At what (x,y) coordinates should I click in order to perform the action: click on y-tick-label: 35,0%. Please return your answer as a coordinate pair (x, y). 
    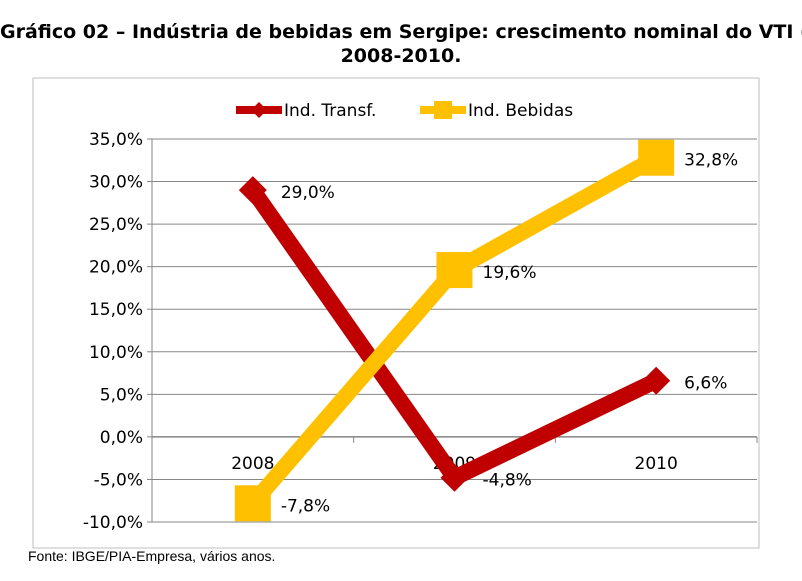
    Looking at the image, I should click on (116, 140).